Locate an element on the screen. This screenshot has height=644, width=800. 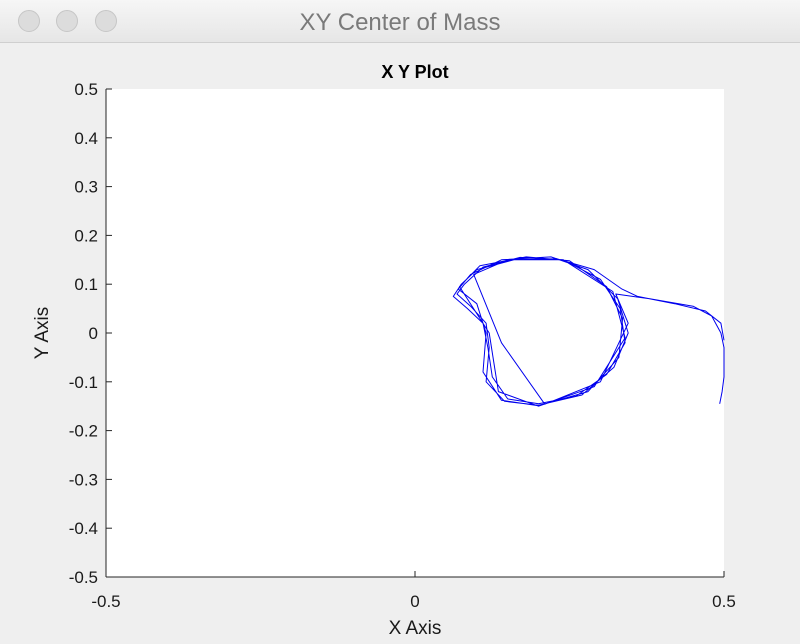
y-tick-label: -0.2 is located at coordinates (83, 431).